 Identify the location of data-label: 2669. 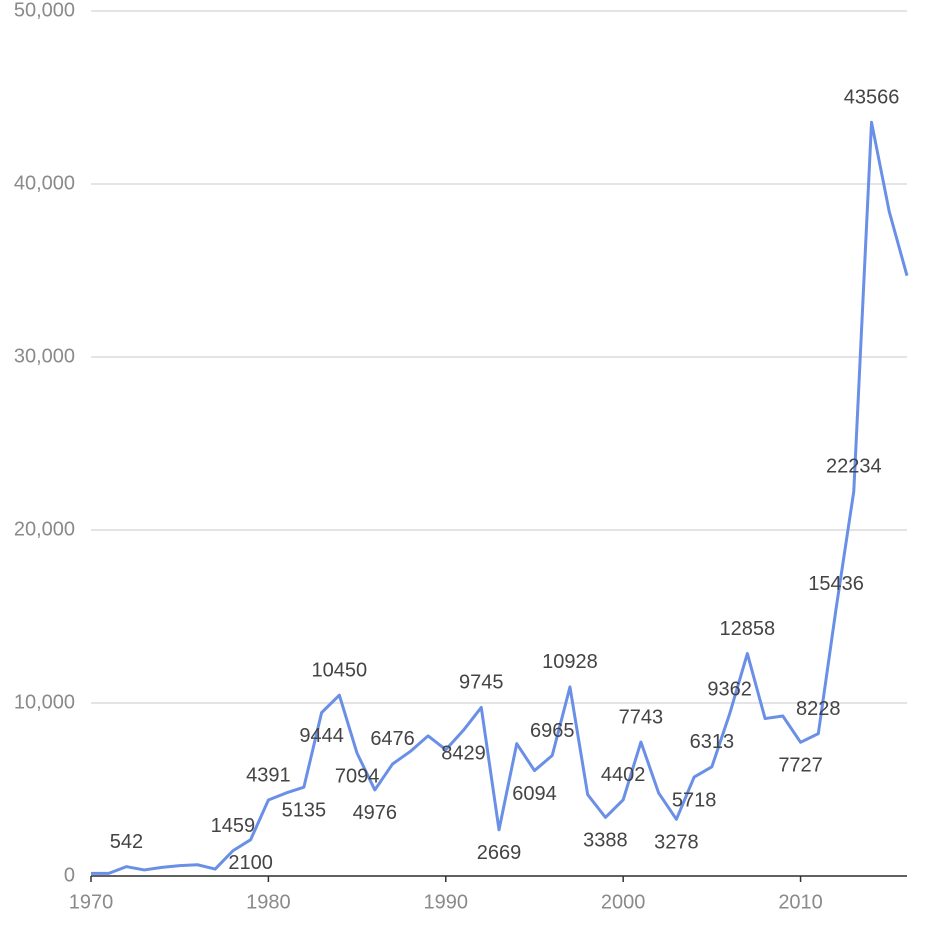
(499, 853).